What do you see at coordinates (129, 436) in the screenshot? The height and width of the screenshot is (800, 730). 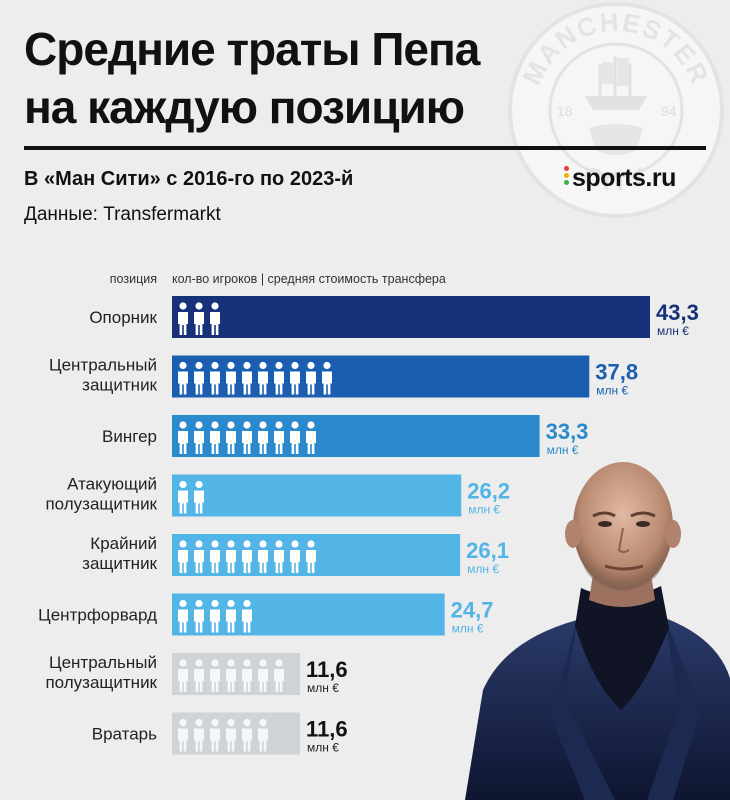 I see `category-label: Вингер` at bounding box center [129, 436].